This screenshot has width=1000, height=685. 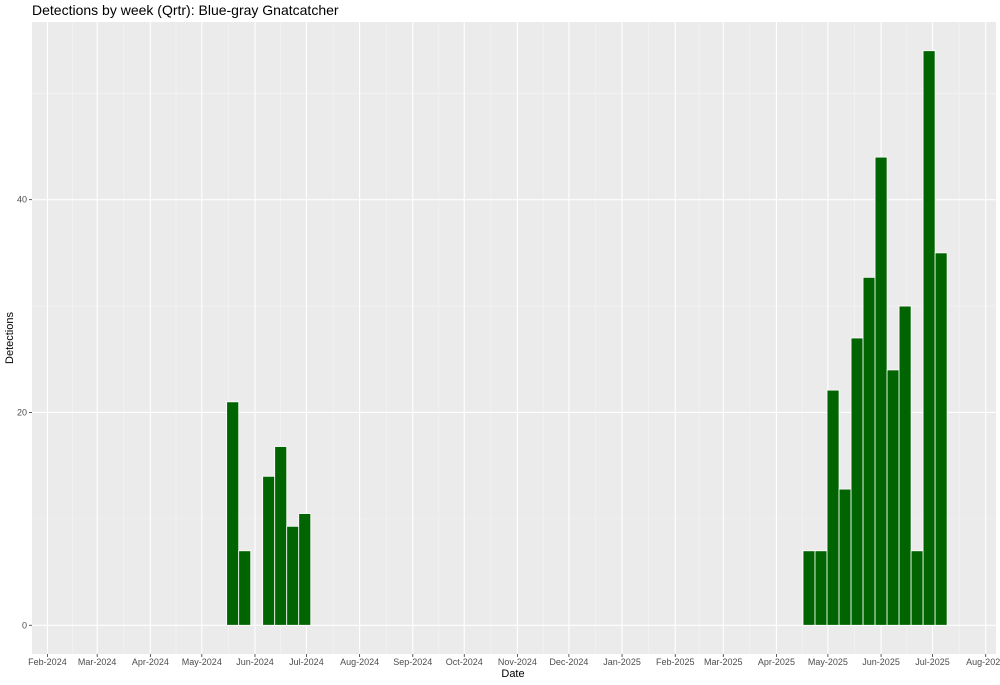 I want to click on x-tick-label: Feb-2025, so click(x=675, y=662).